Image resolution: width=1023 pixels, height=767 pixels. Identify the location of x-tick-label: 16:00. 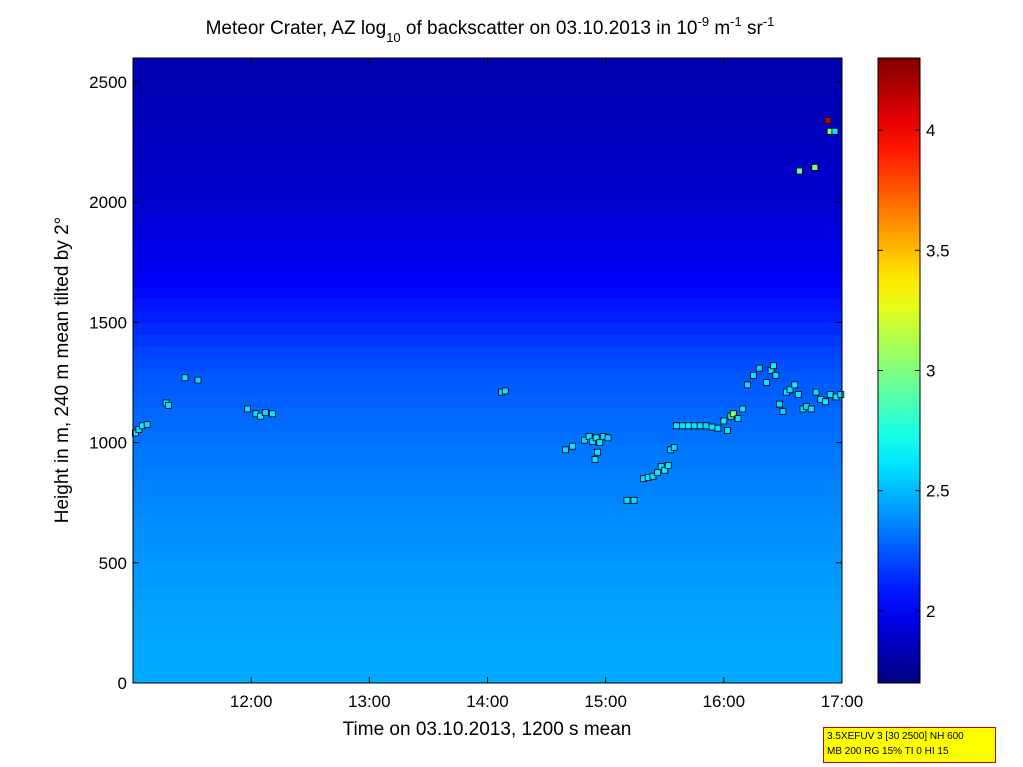
(724, 701).